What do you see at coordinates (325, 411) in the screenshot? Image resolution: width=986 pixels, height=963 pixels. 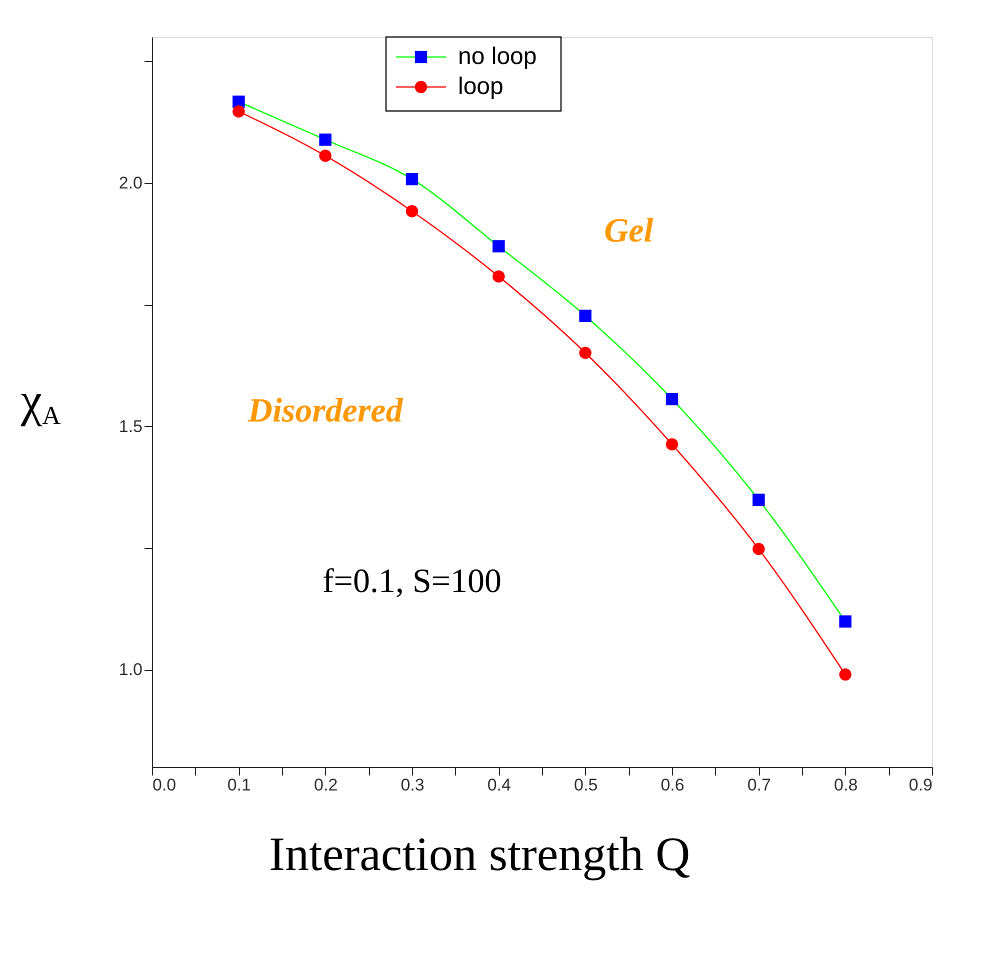 I see `annotation: Disordered` at bounding box center [325, 411].